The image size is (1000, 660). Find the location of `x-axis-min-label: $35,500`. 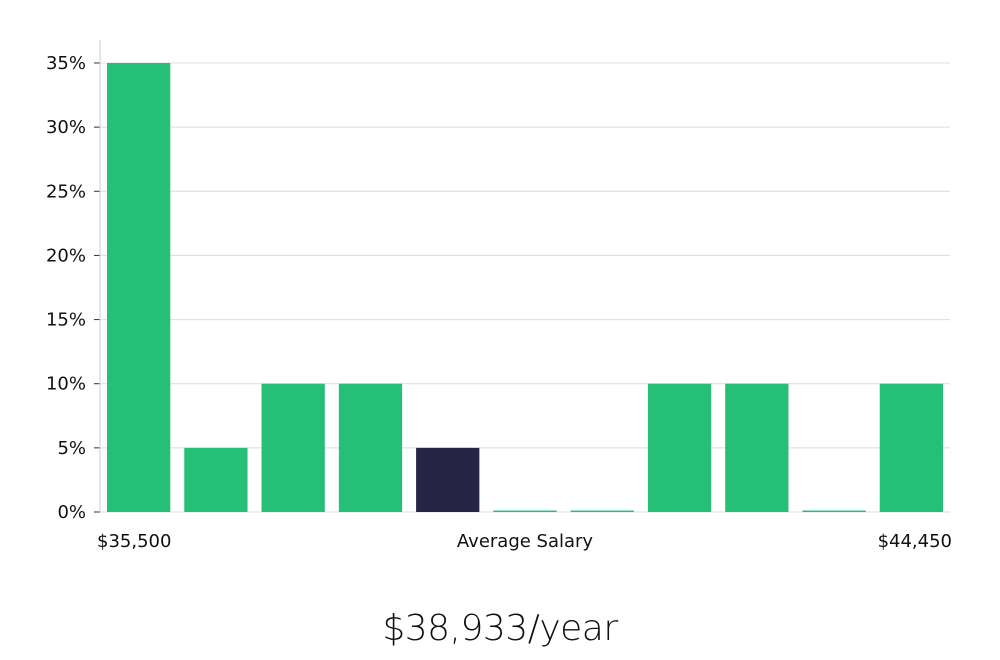

x-axis-min-label: $35,500 is located at coordinates (134, 541).